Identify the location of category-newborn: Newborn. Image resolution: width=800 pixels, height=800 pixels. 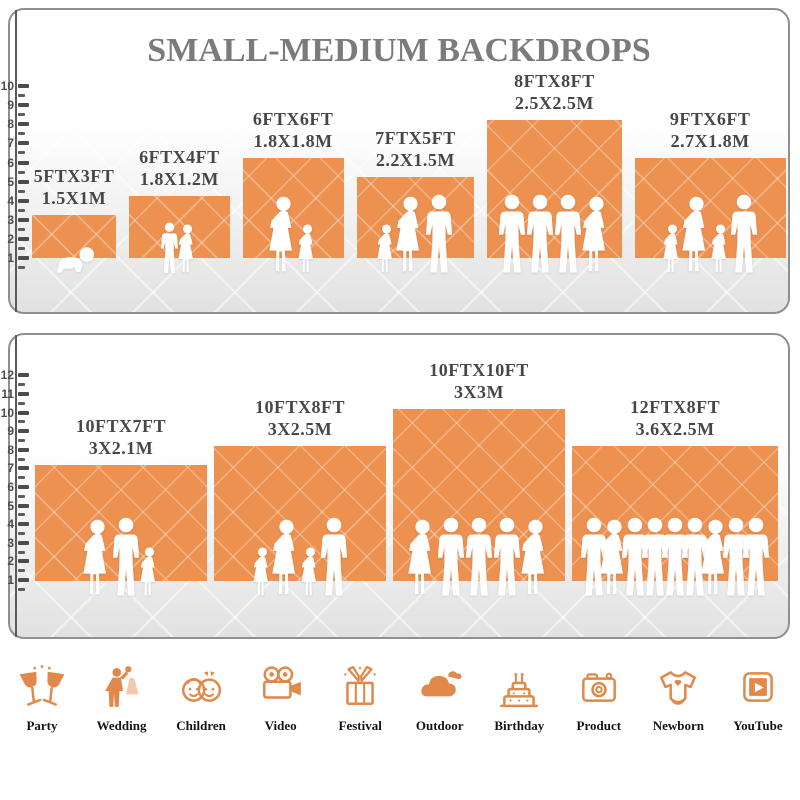
(678, 699).